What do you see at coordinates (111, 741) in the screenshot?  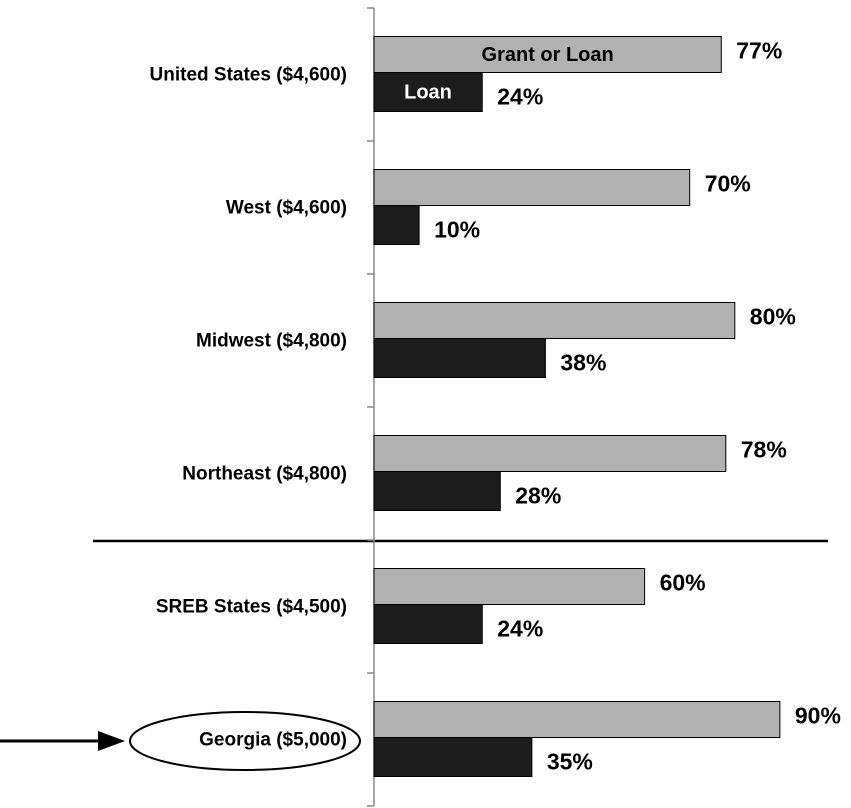 I see `arrow-head` at bounding box center [111, 741].